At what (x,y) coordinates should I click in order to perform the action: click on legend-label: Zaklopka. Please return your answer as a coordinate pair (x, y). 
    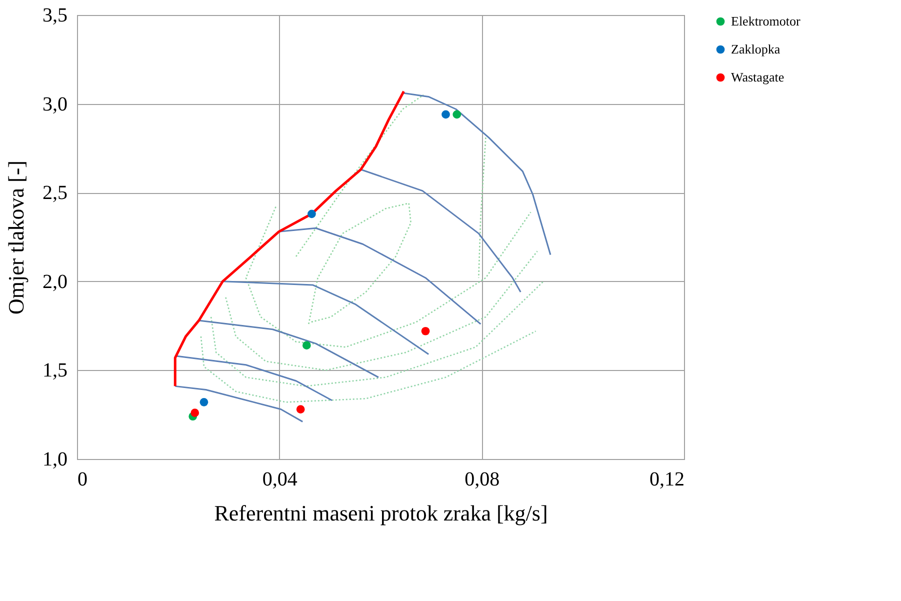
    Looking at the image, I should click on (755, 49).